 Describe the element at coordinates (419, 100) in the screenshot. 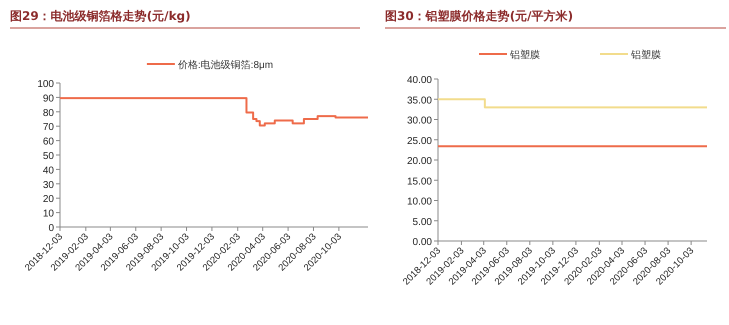

I see `y-tick-label: 35.00` at that location.